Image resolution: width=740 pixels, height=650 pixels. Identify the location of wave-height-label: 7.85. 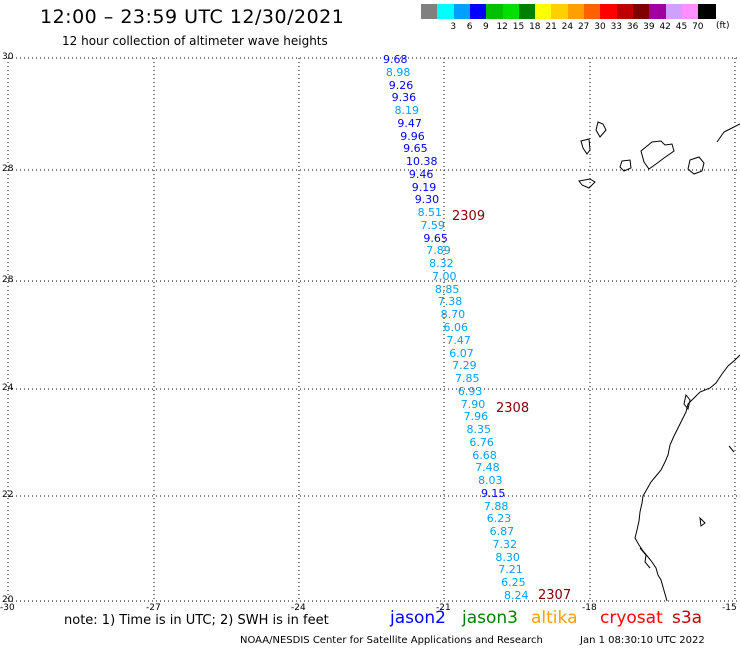
(467, 379).